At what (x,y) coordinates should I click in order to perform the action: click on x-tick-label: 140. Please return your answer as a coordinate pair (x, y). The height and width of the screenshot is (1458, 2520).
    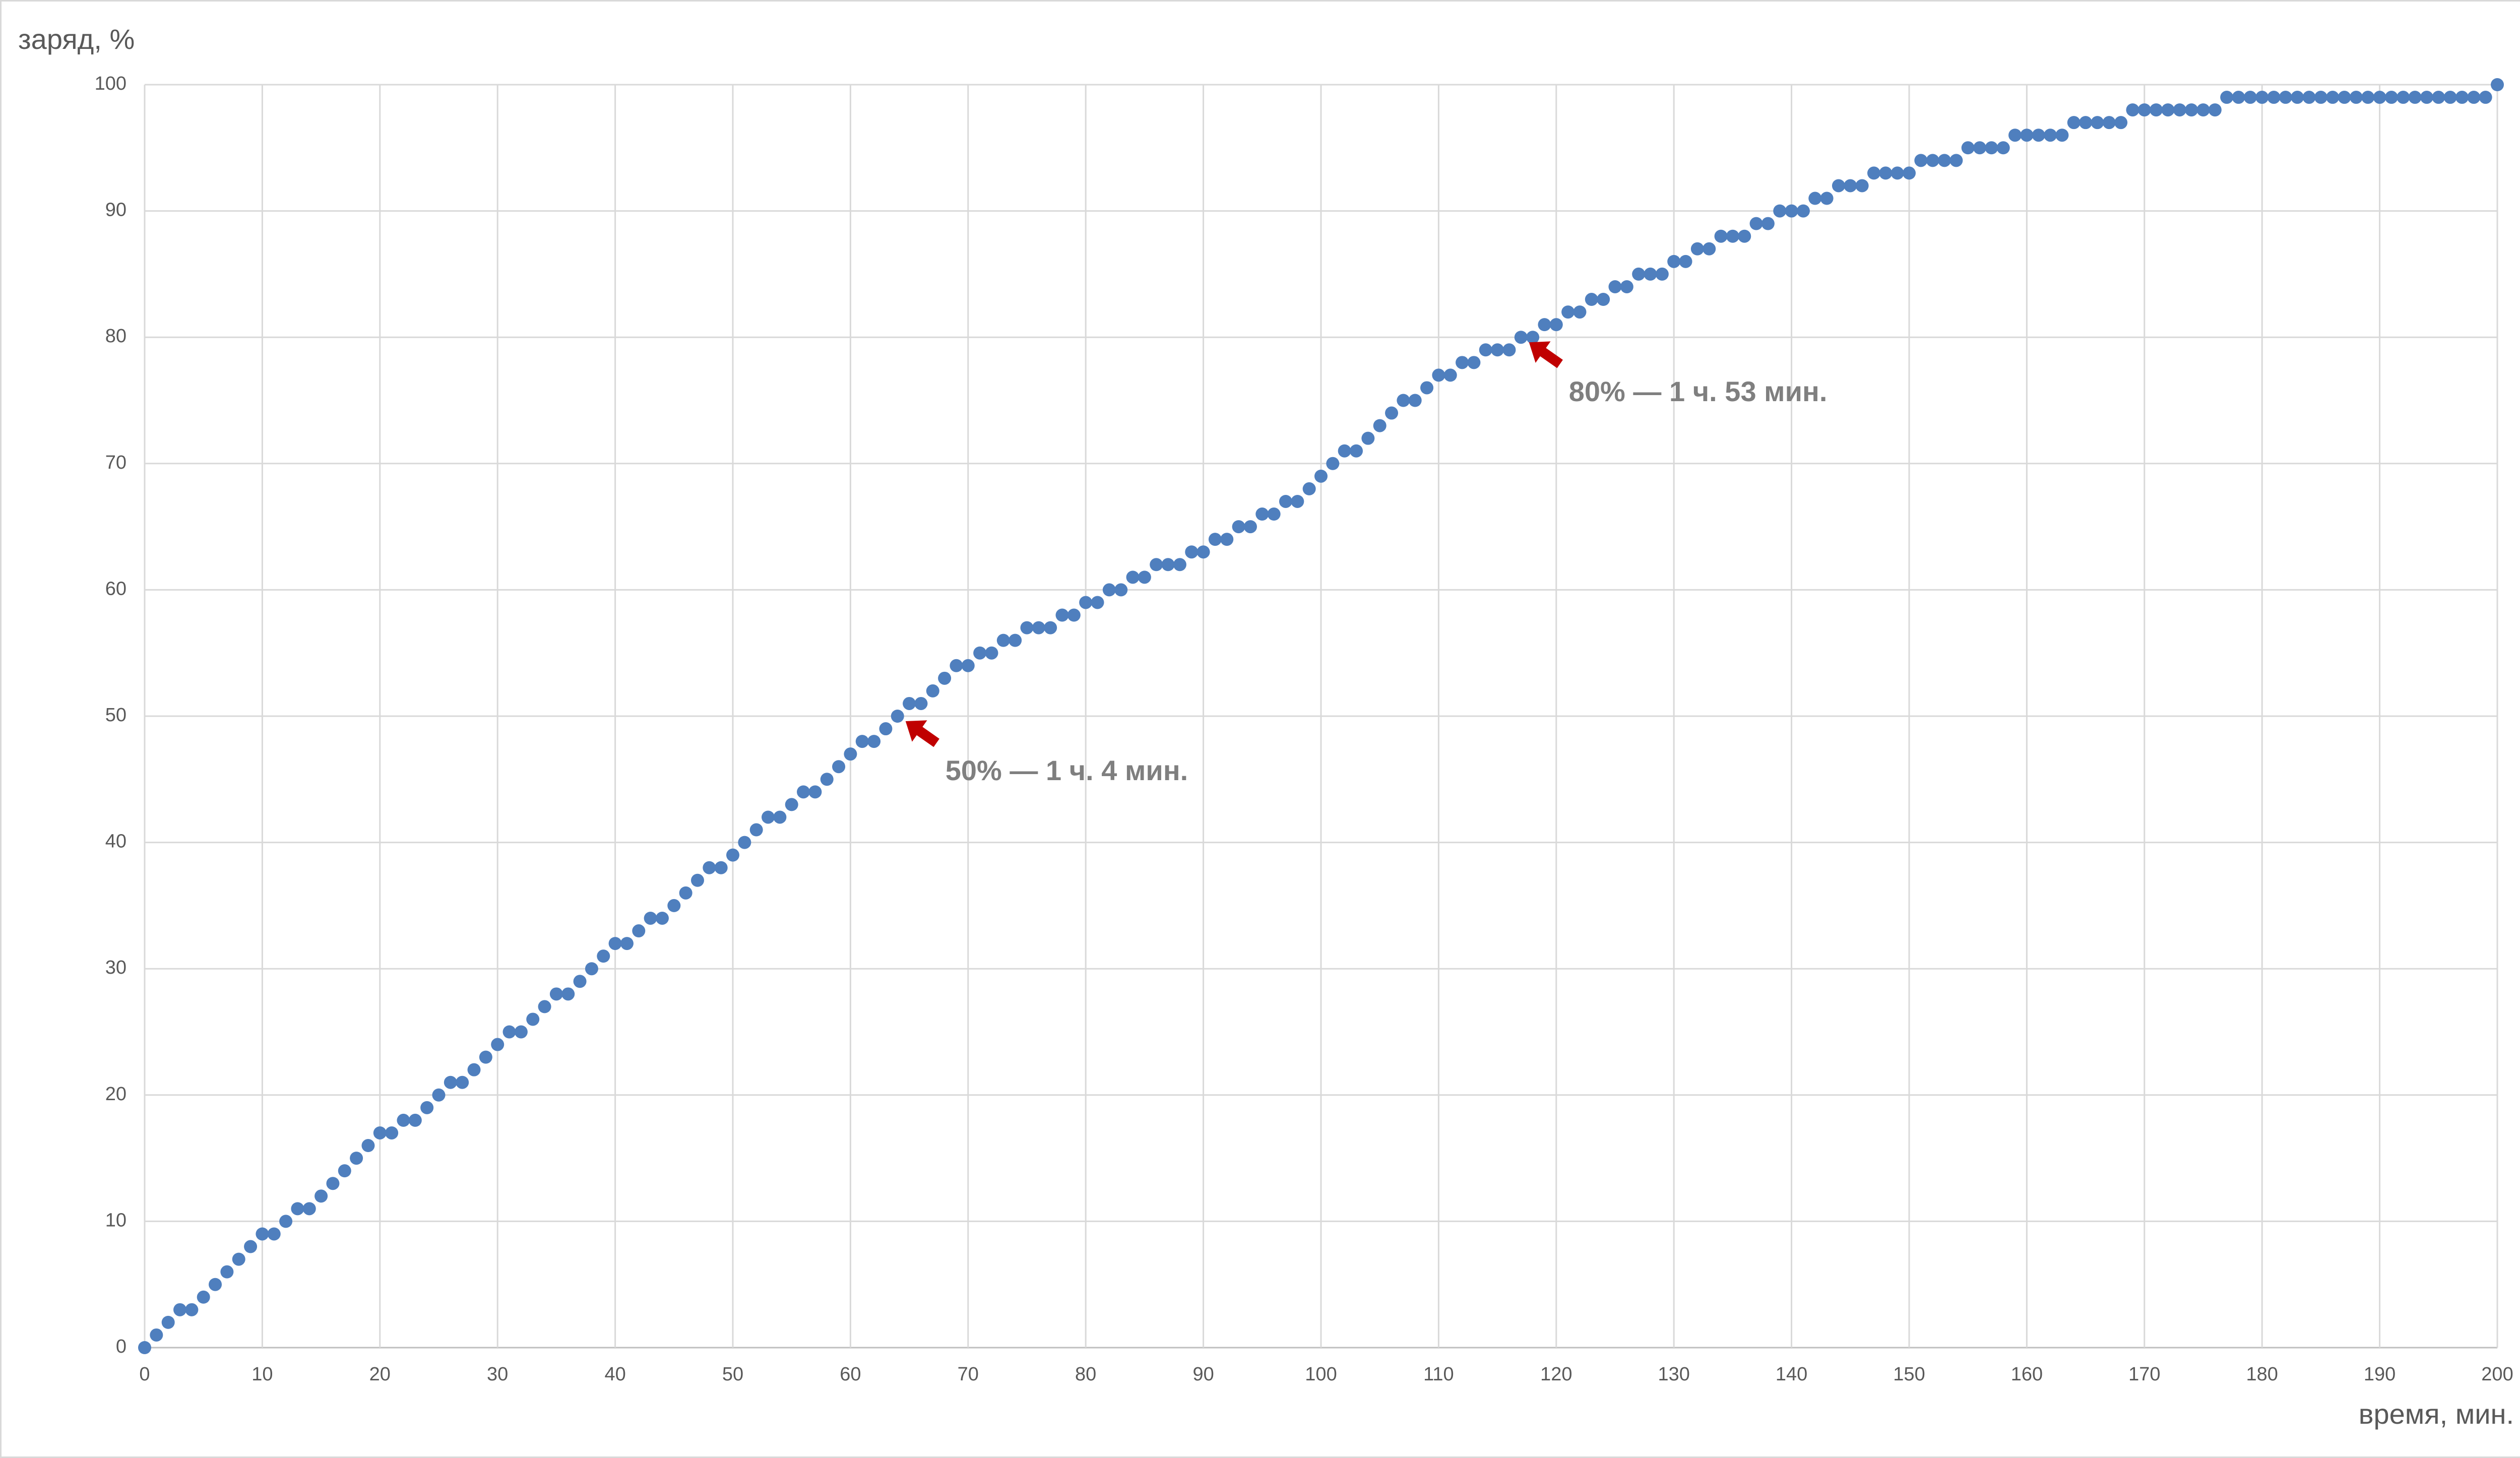
    Looking at the image, I should click on (1791, 1375).